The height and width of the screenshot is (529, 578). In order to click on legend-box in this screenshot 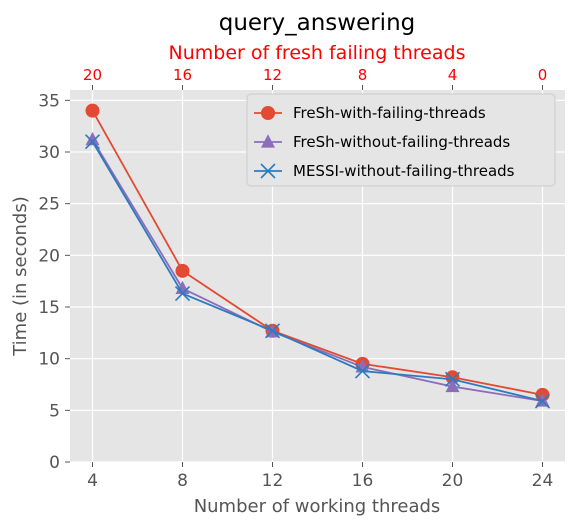, I will do `click(401, 140)`.